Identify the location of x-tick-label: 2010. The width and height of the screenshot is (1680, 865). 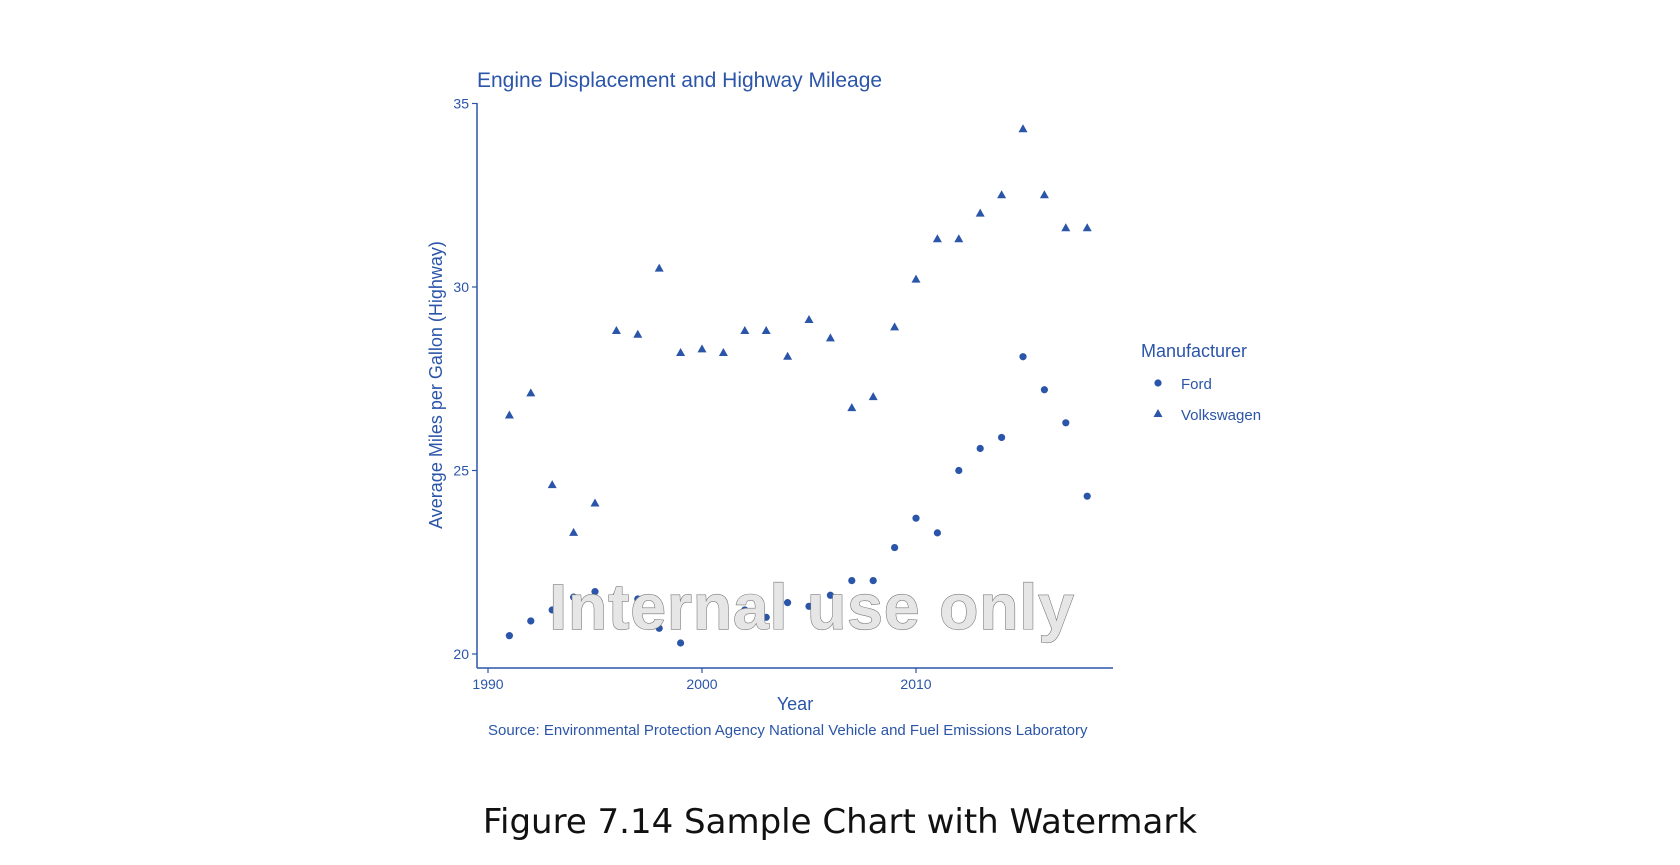
(915, 684).